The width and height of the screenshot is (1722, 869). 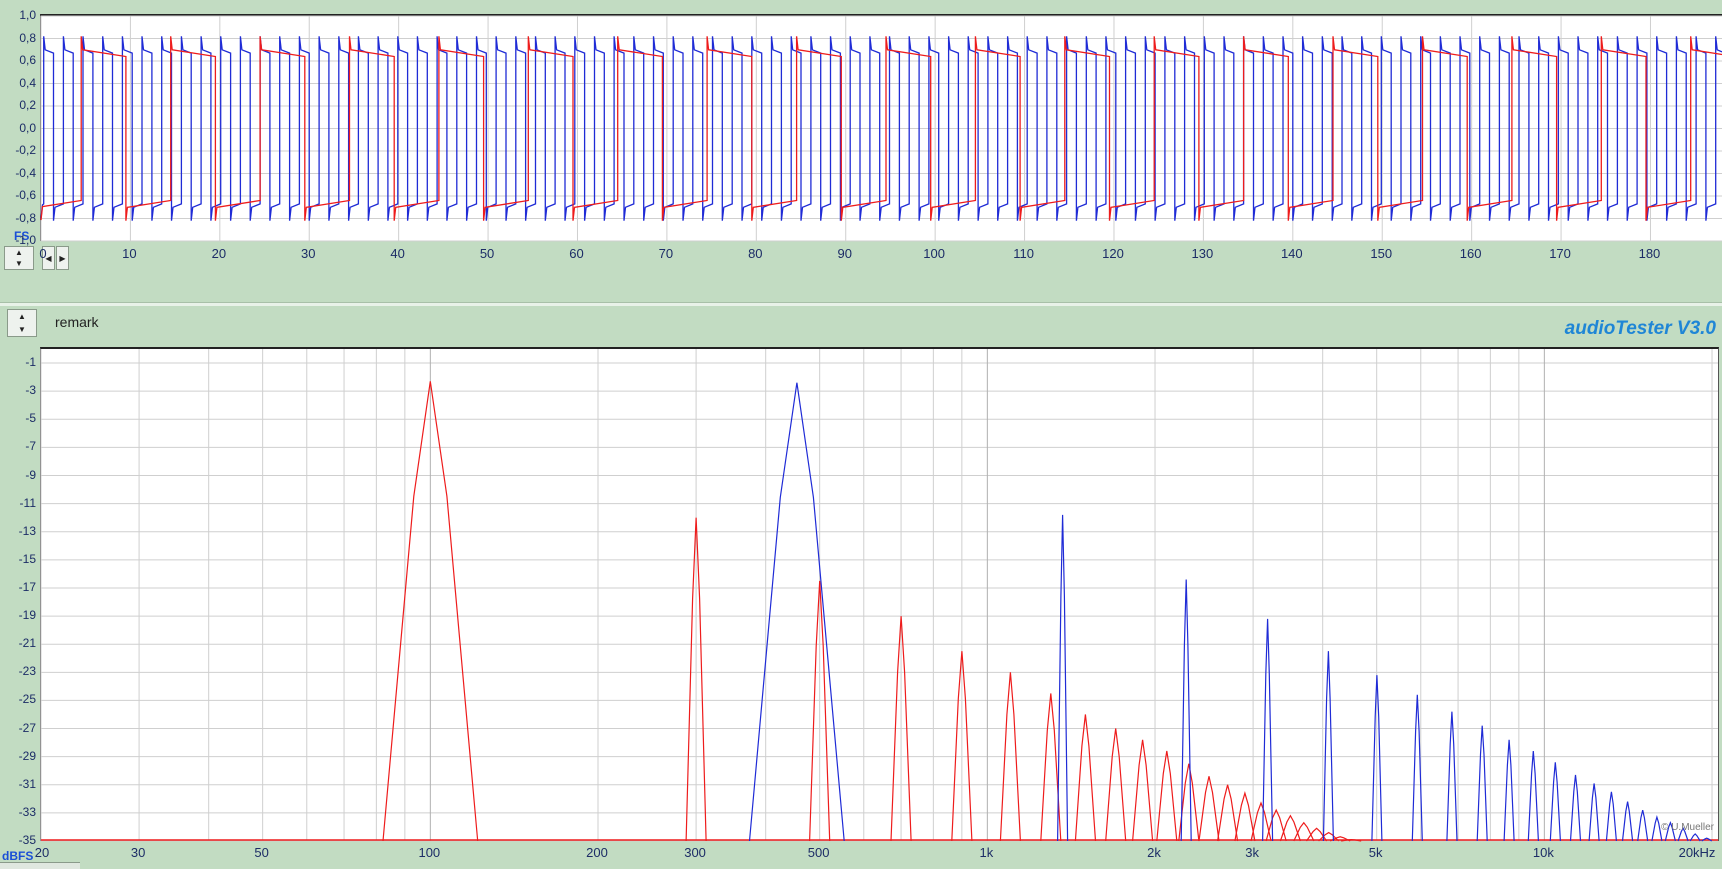 I want to click on spectrum-y-tick-label: -35, so click(x=27, y=840).